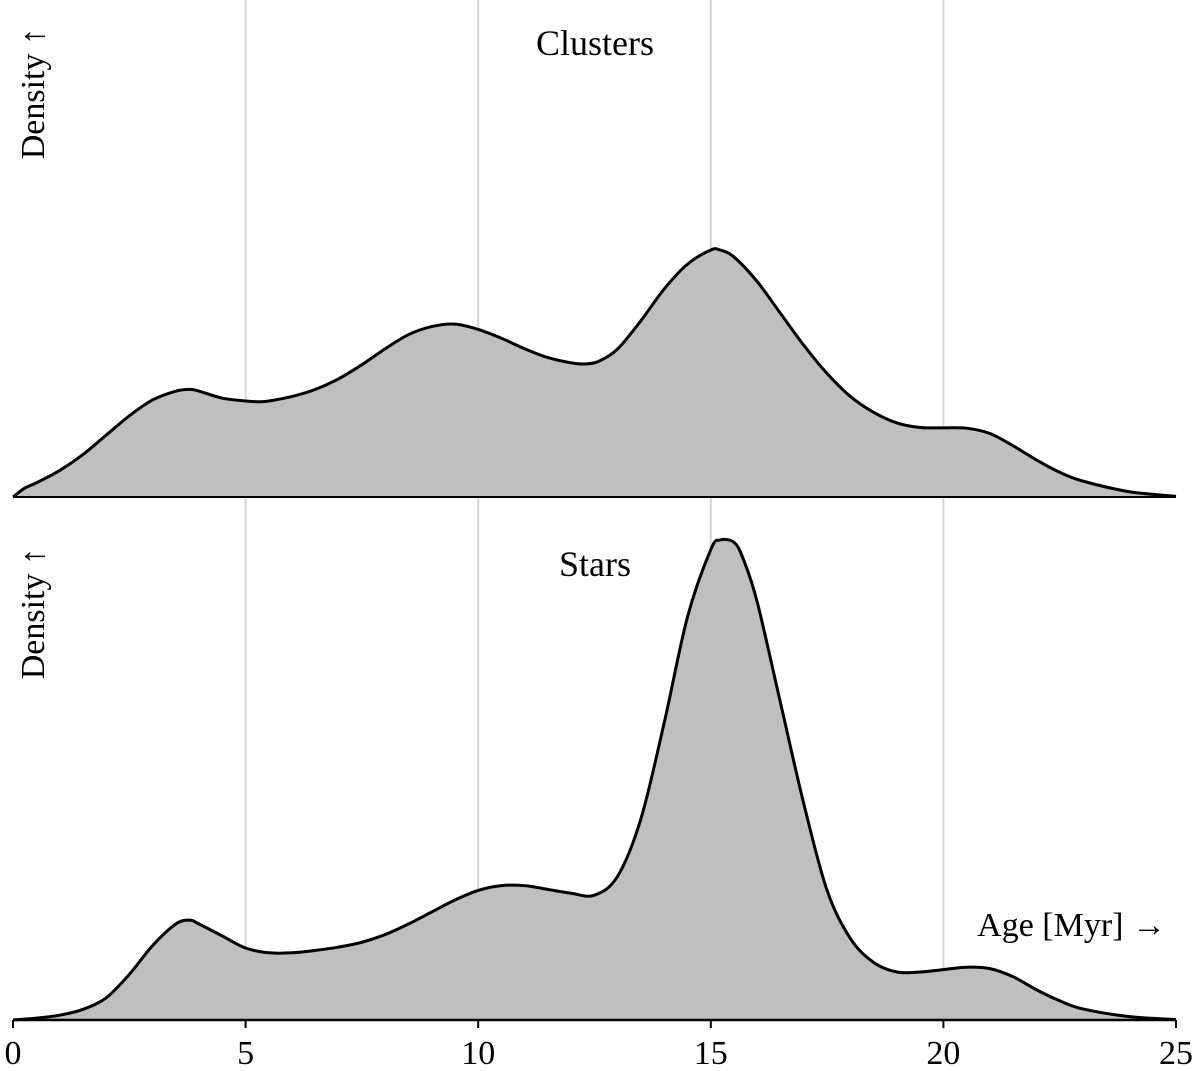 The image size is (1200, 1071). What do you see at coordinates (599, 1045) in the screenshot?
I see `x-axis-ticks: 0 5 10 15 20 25` at bounding box center [599, 1045].